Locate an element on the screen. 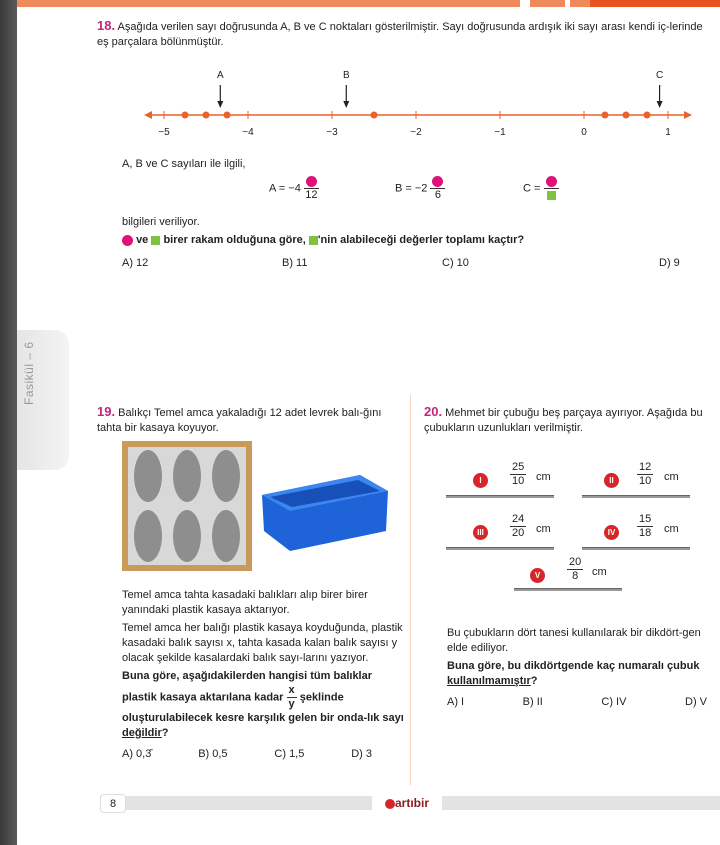 The width and height of the screenshot is (720, 845). column-divider is located at coordinates (410, 590).